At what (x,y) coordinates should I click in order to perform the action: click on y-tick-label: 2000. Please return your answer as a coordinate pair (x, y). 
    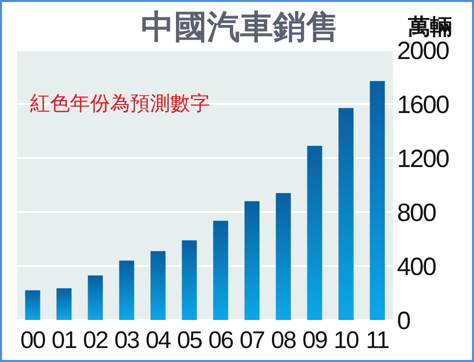
    Looking at the image, I should click on (423, 51).